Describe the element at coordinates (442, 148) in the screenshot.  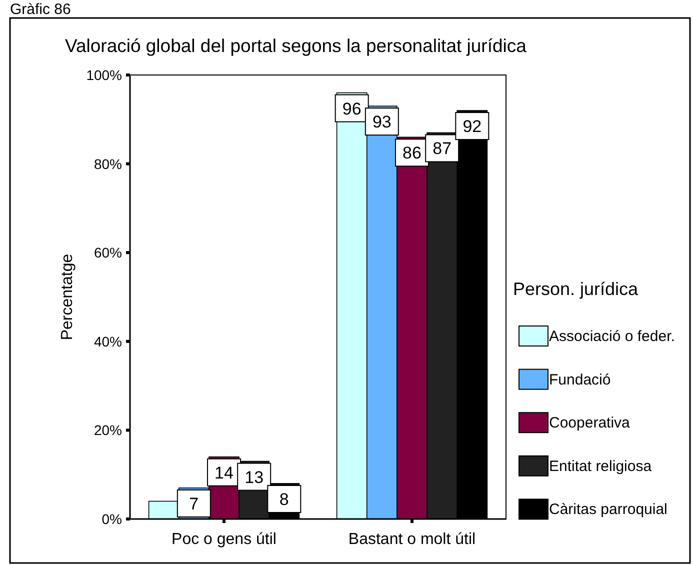
I see `data-label: 87` at that location.